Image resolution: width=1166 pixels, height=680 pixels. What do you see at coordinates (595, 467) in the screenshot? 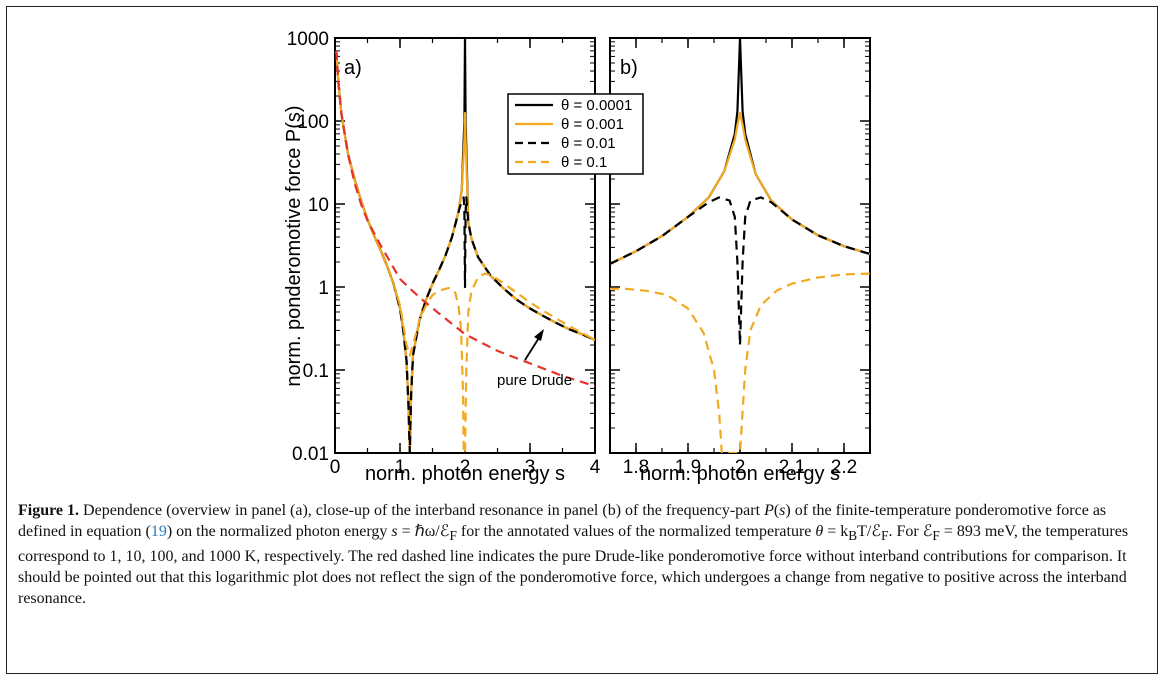
I see `x-tick-label: 4` at bounding box center [595, 467].